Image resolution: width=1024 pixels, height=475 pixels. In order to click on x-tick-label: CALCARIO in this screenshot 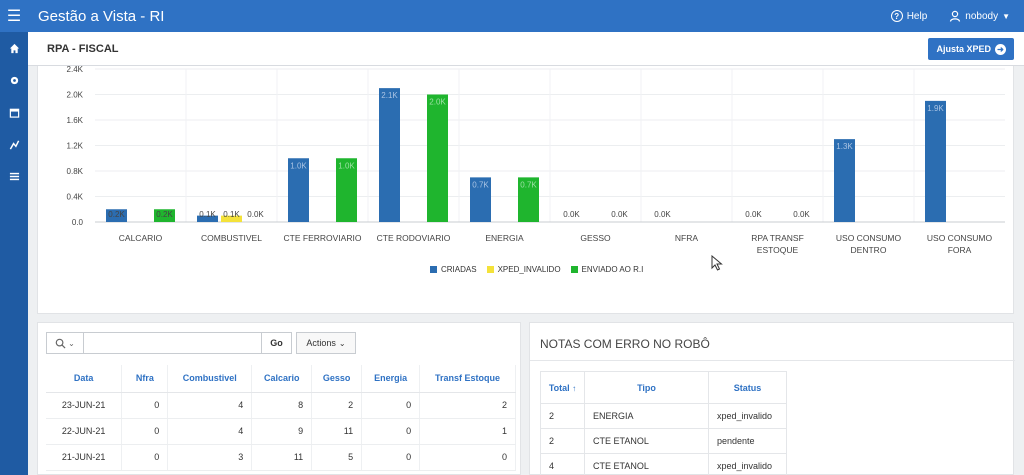, I will do `click(141, 238)`.